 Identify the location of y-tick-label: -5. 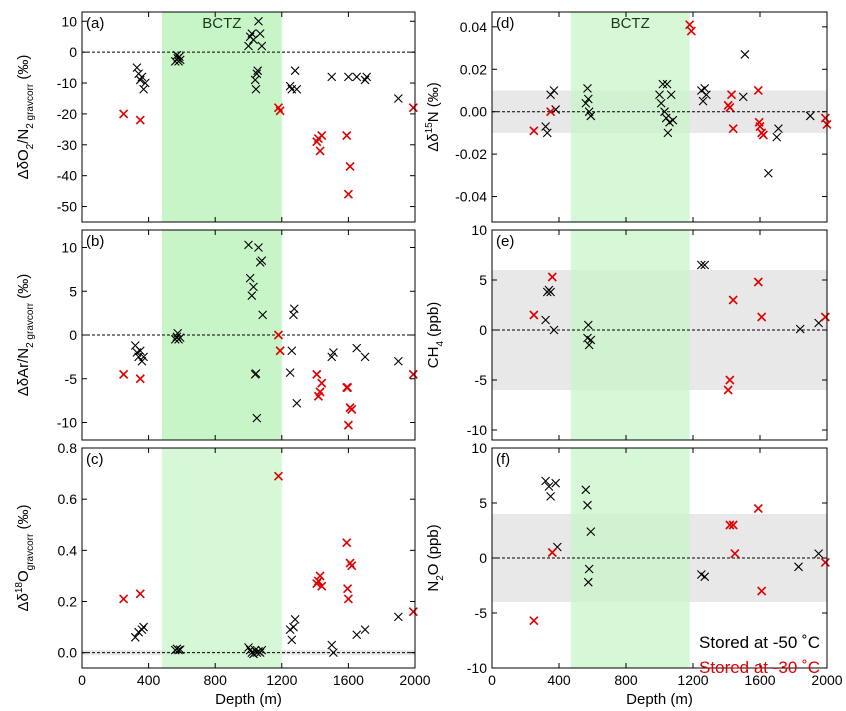
(481, 613).